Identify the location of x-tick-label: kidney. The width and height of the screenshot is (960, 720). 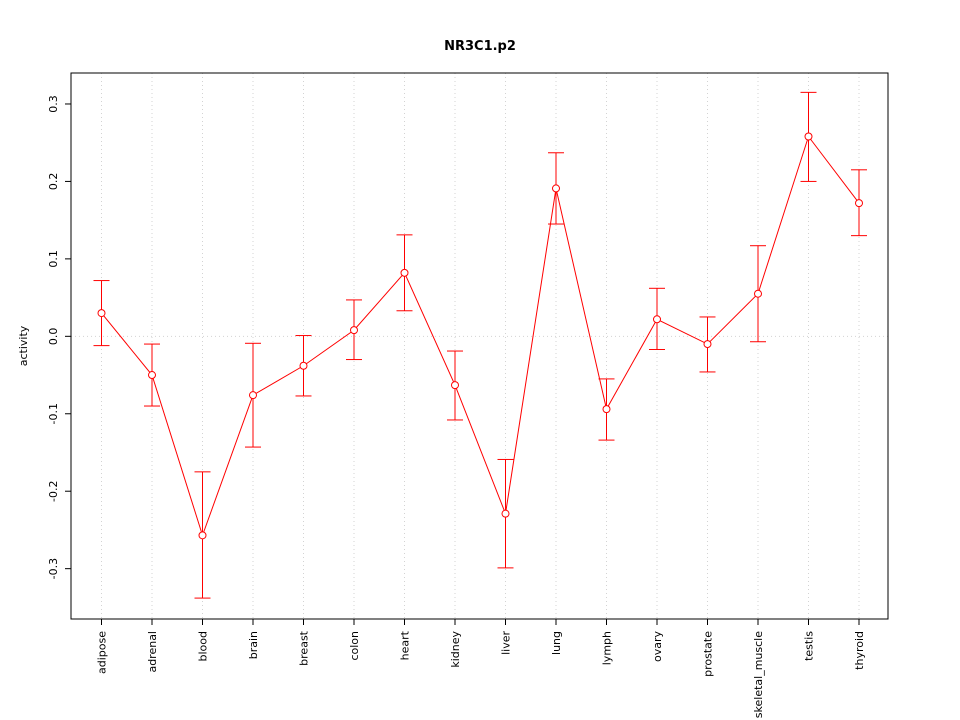
(455, 649).